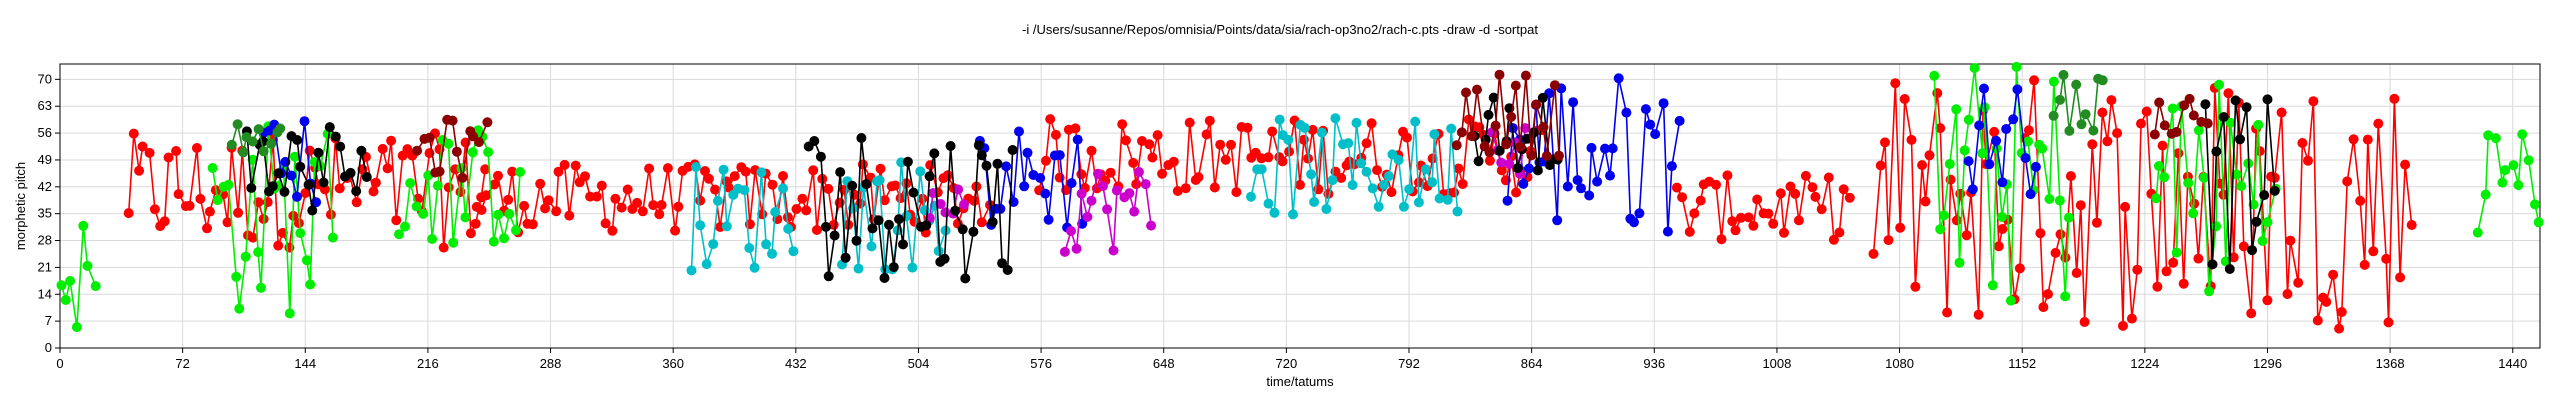  What do you see at coordinates (673, 363) in the screenshot?
I see `x-tick-label: 360` at bounding box center [673, 363].